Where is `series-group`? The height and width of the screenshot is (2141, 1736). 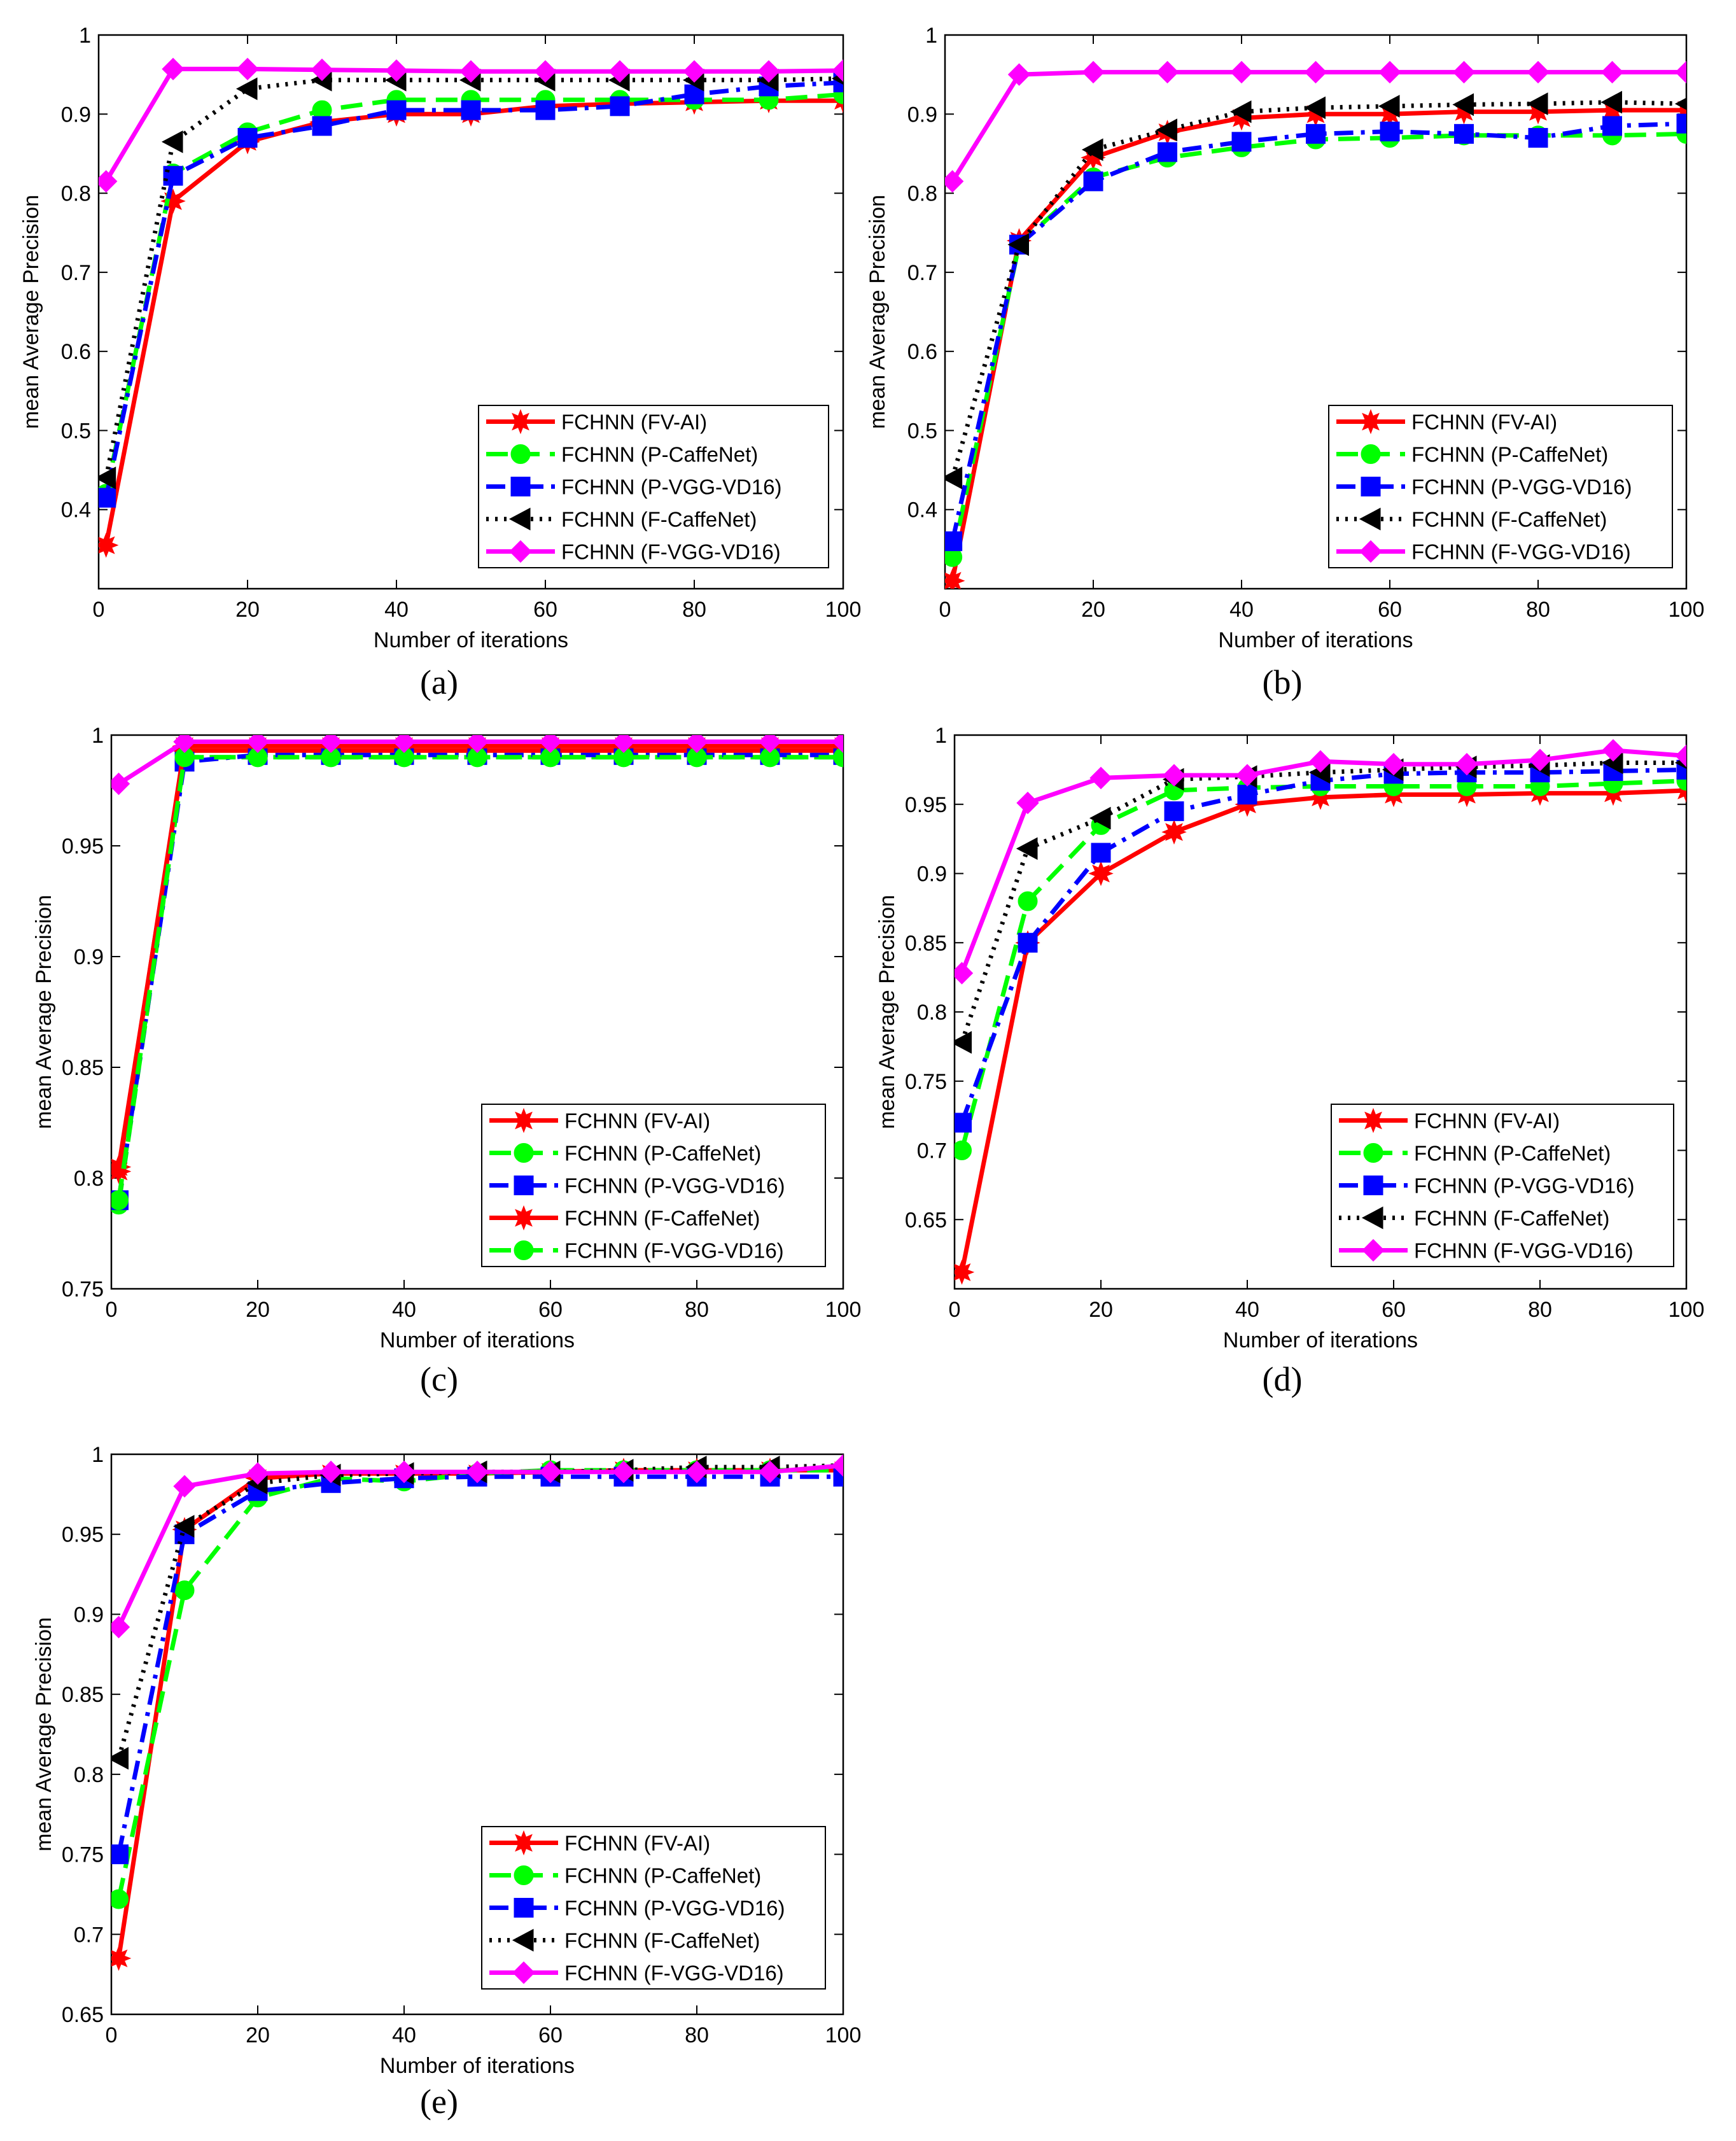 series-group is located at coordinates (477, 975).